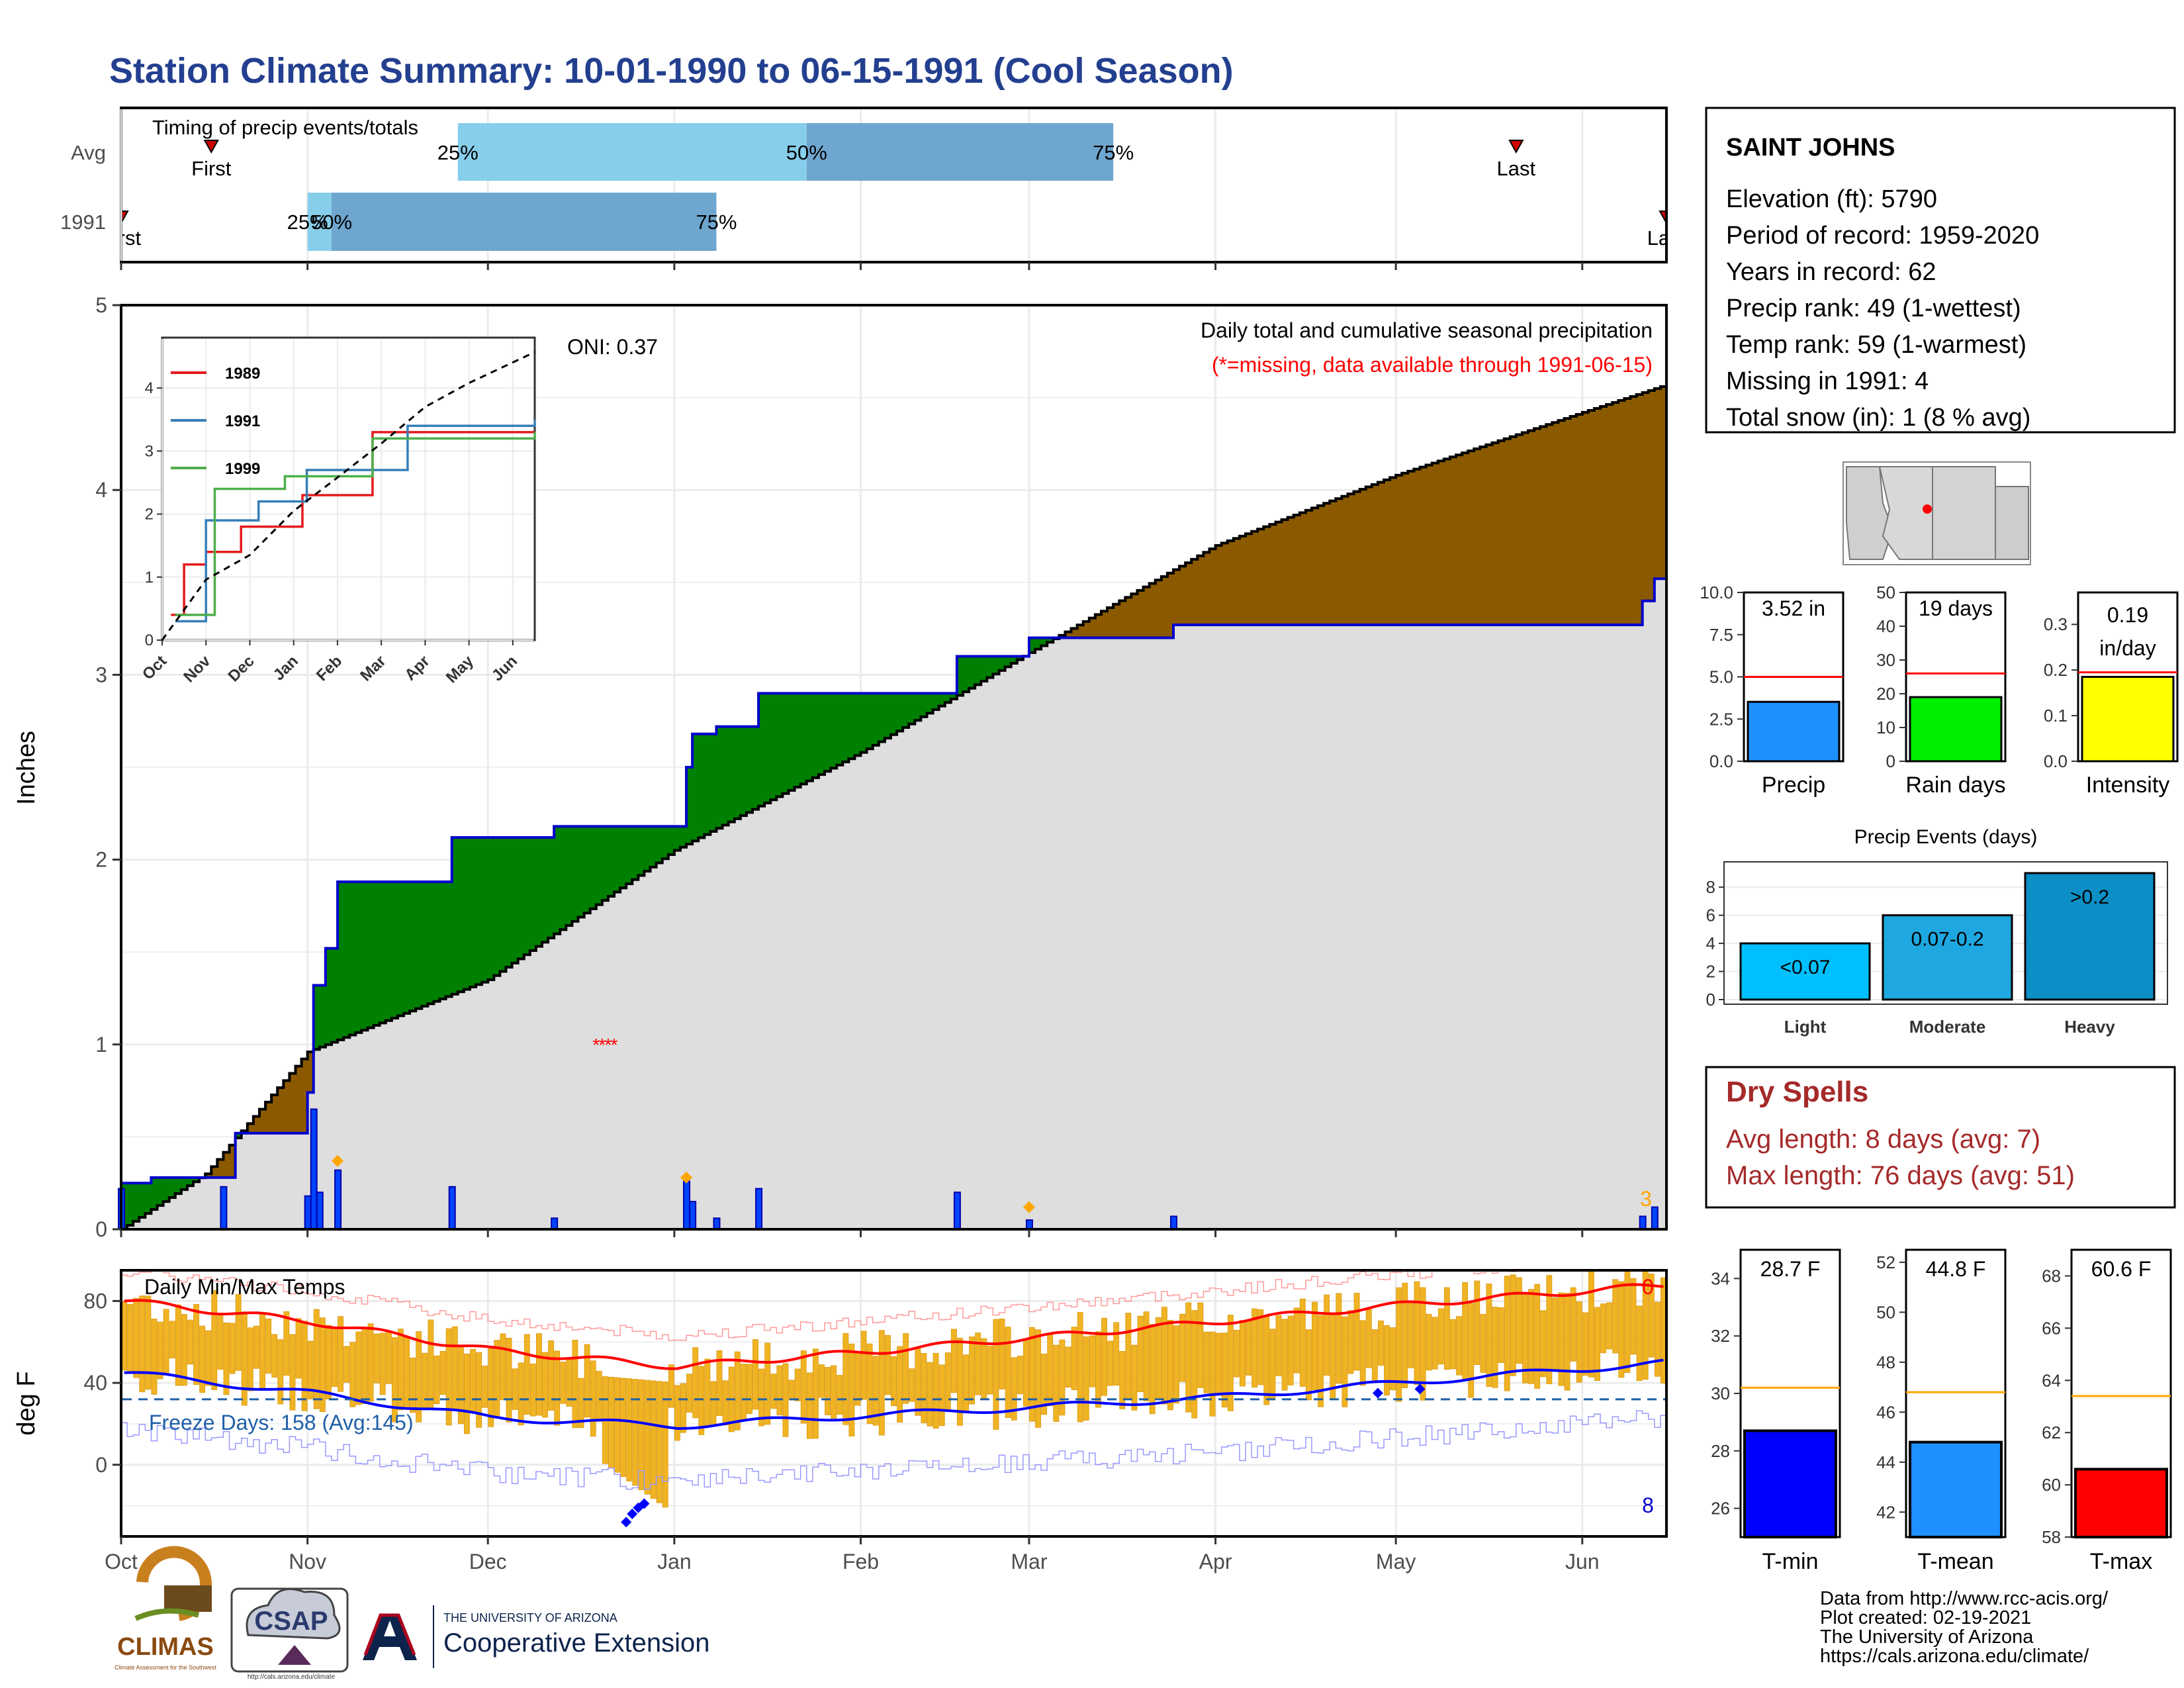 The image size is (2184, 1688). What do you see at coordinates (101, 1044) in the screenshot?
I see `precip-ytick-label: 1` at bounding box center [101, 1044].